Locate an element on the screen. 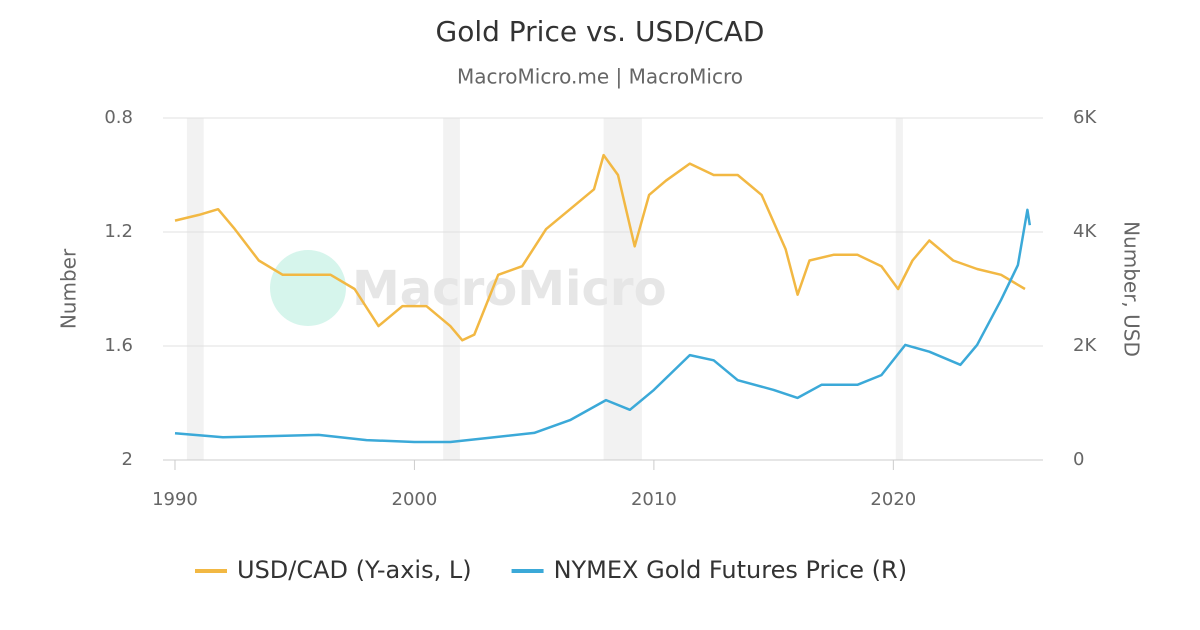 This screenshot has height=630, width=1200. y-tick-label: 1.2 is located at coordinates (118, 231).